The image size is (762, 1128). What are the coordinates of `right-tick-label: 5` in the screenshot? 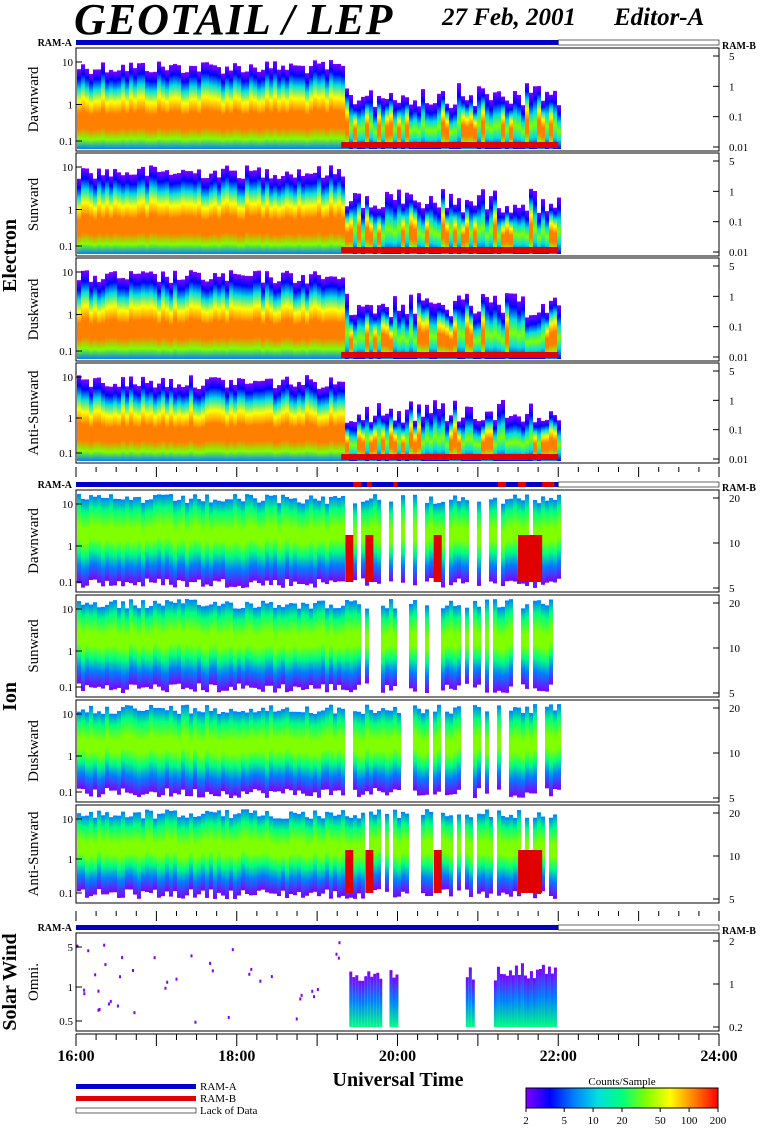 It's located at (732, 799).